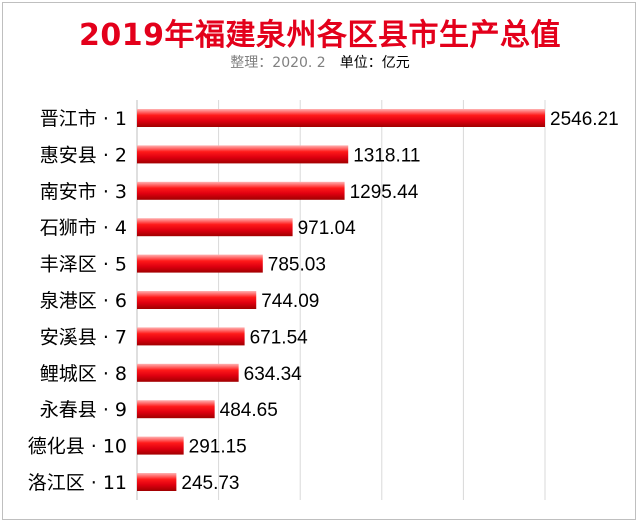  Describe the element at coordinates (77, 447) in the screenshot. I see `category-label: 德化县 · 10` at that location.